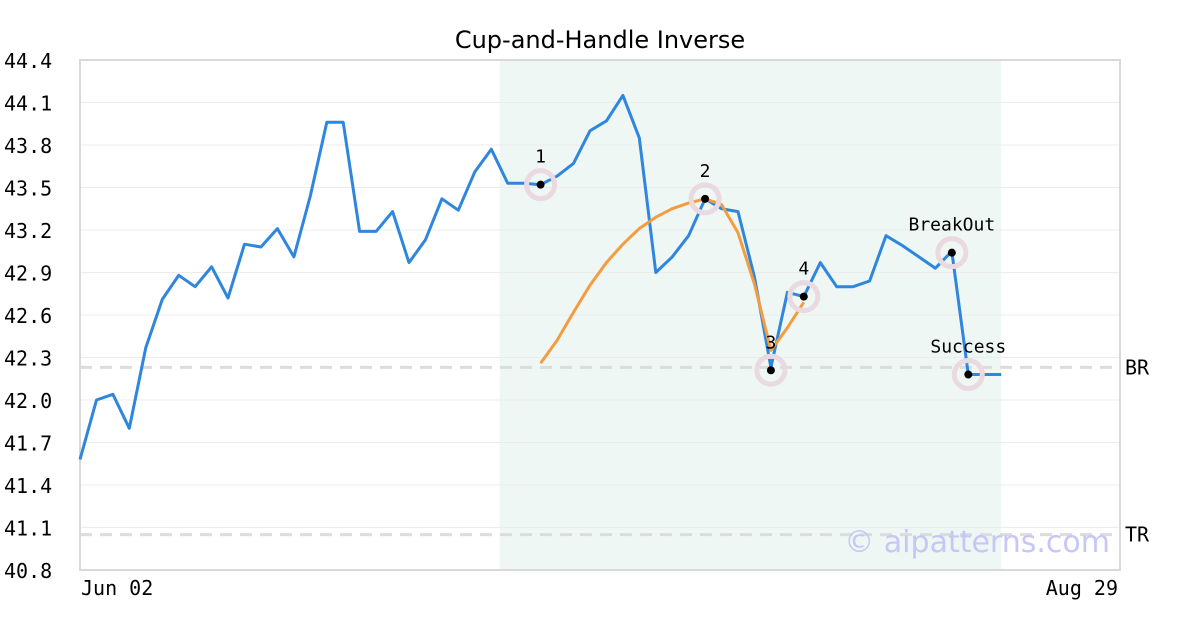 The image size is (1200, 630). I want to click on y-tick-label: 42.6, so click(28, 316).